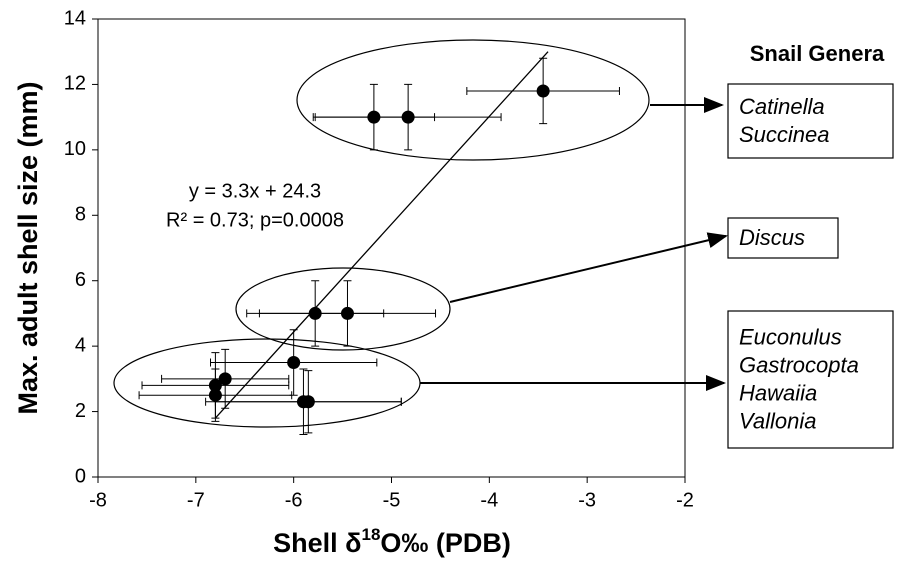 This screenshot has height=562, width=902. What do you see at coordinates (445, 543) in the screenshot?
I see `x-label-part: O‰ (PDB)` at bounding box center [445, 543].